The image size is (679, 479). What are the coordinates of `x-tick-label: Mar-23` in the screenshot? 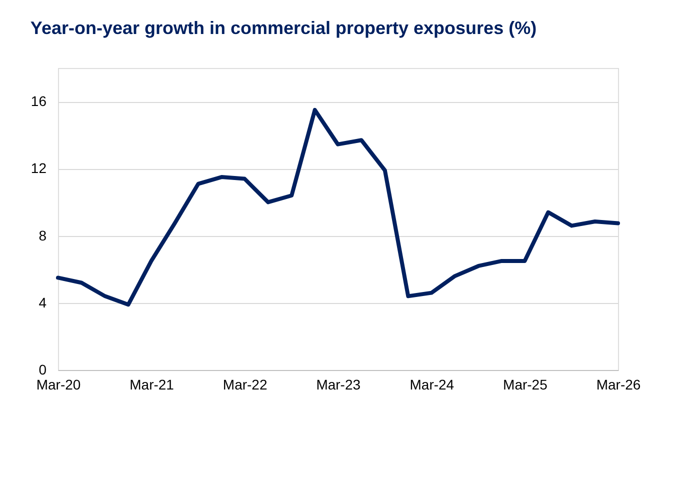 It's located at (338, 384).